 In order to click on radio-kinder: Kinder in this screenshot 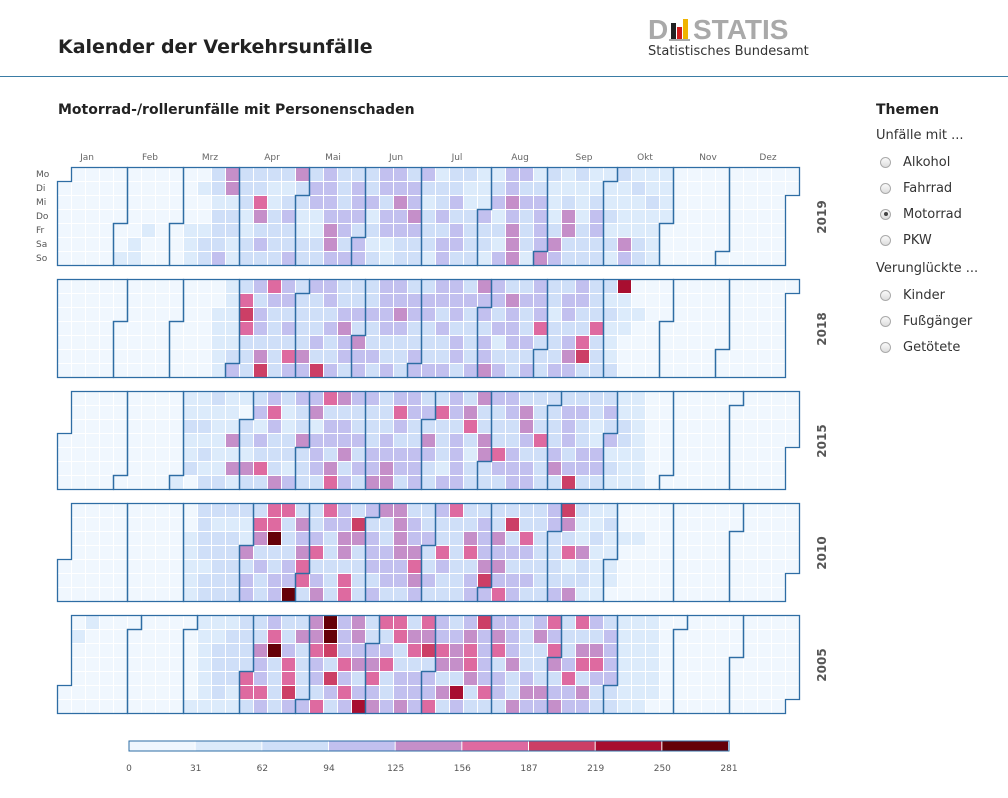, I will do `click(941, 295)`.